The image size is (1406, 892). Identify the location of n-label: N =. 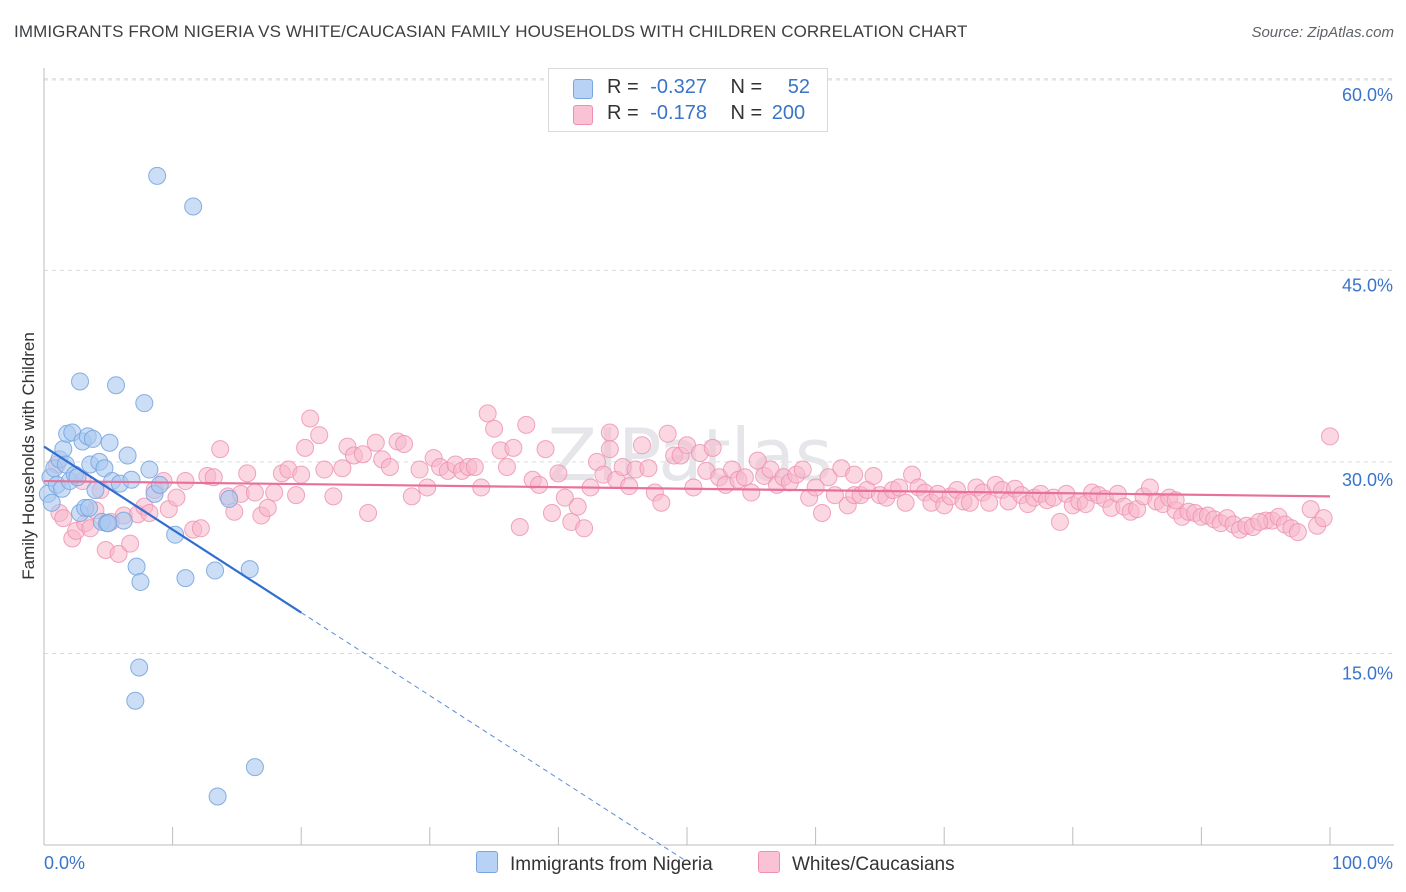
(746, 87).